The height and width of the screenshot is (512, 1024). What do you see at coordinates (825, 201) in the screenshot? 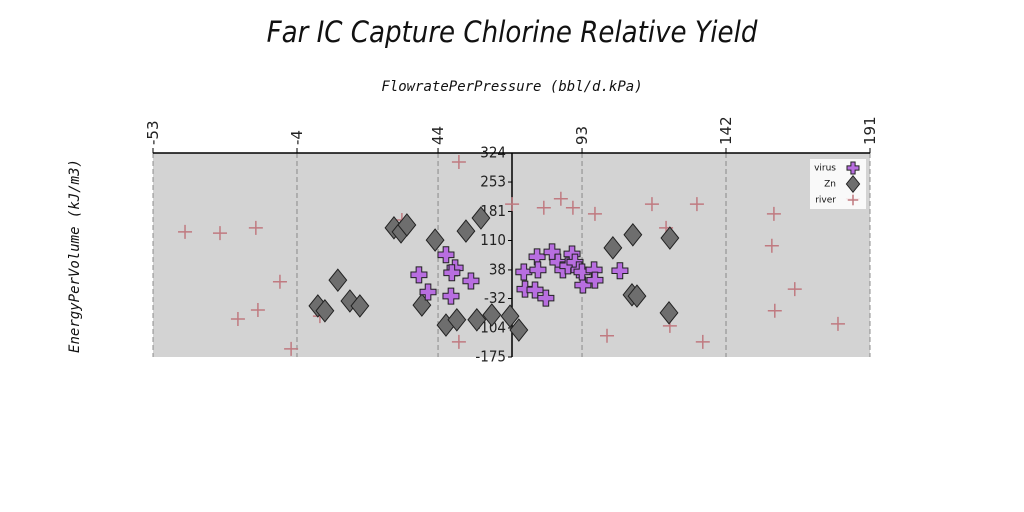
I see `legend-label: river` at bounding box center [825, 201].